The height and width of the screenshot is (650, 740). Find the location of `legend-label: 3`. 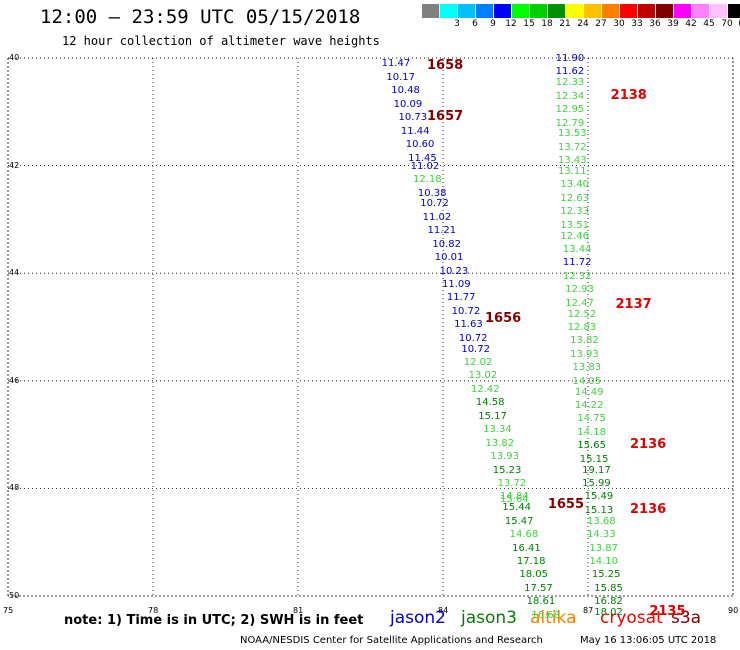

legend-label: 3 is located at coordinates (457, 24).